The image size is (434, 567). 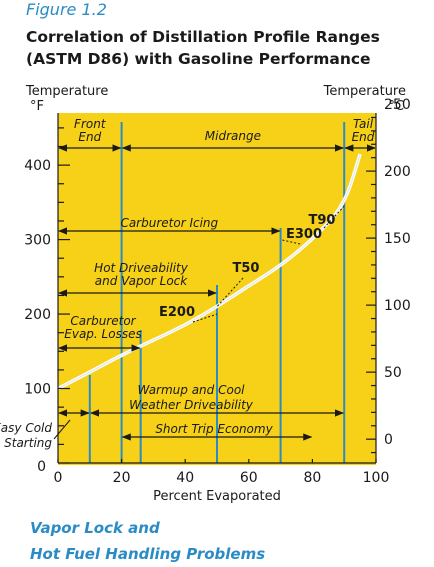 What do you see at coordinates (393, 373) in the screenshot?
I see `y-tick-label-c-50: 50` at bounding box center [393, 373].